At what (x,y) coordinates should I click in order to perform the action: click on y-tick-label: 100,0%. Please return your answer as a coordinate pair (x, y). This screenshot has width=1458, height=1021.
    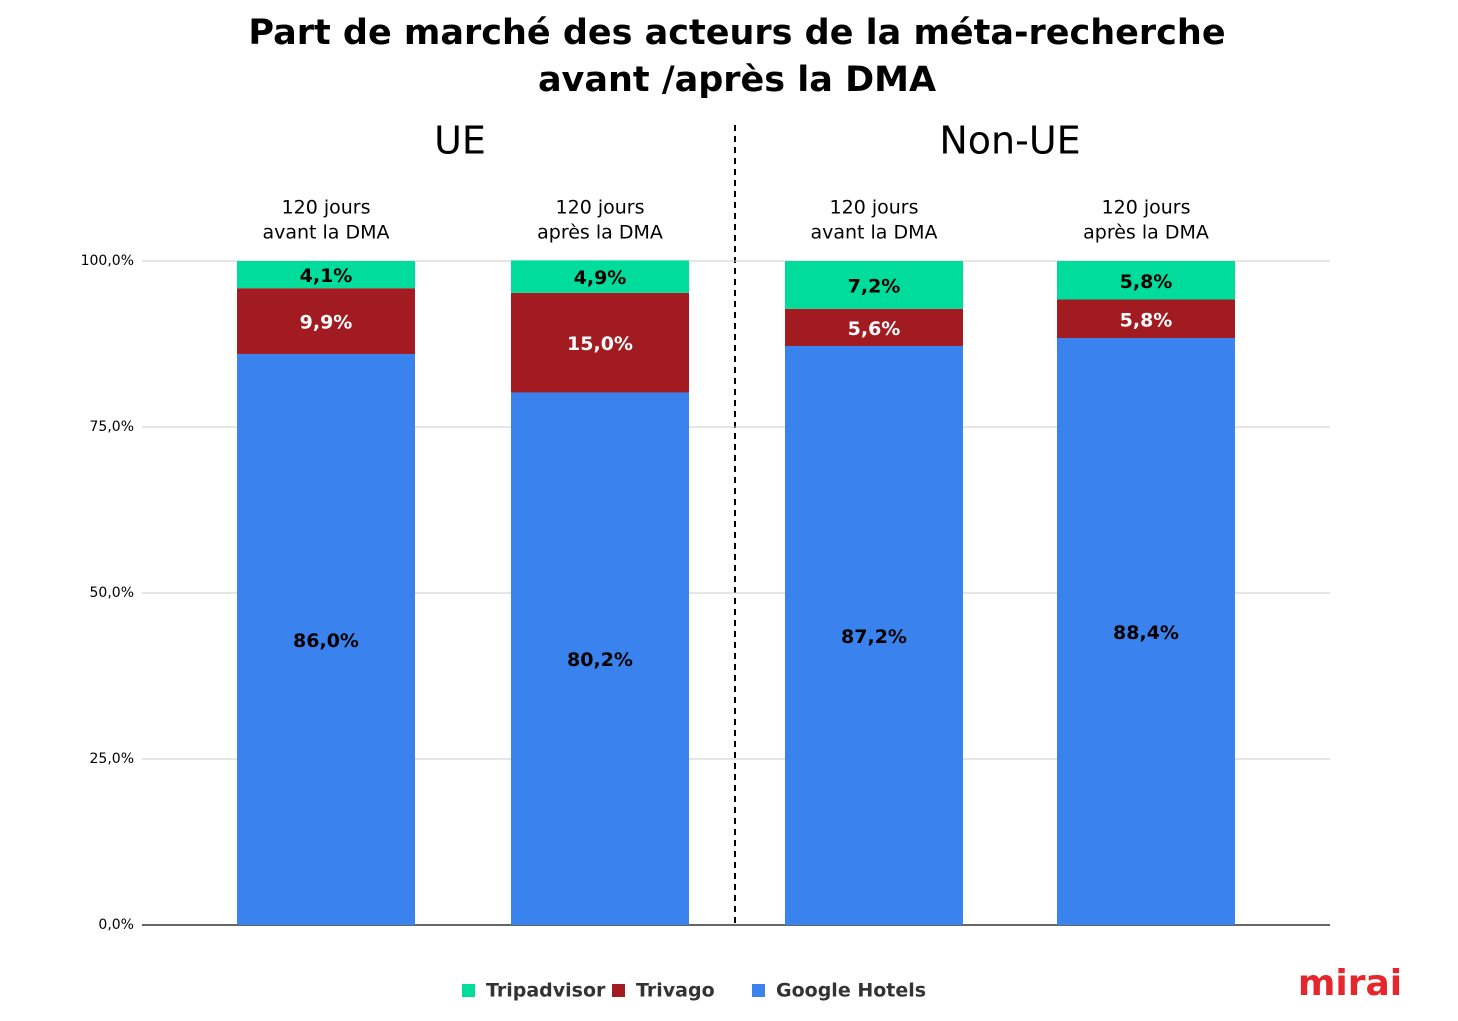
    Looking at the image, I should click on (107, 261).